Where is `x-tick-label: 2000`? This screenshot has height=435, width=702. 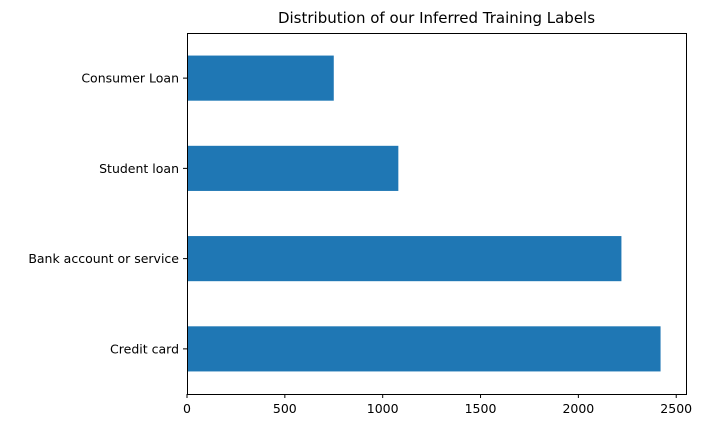 x-tick-label: 2000 is located at coordinates (578, 408).